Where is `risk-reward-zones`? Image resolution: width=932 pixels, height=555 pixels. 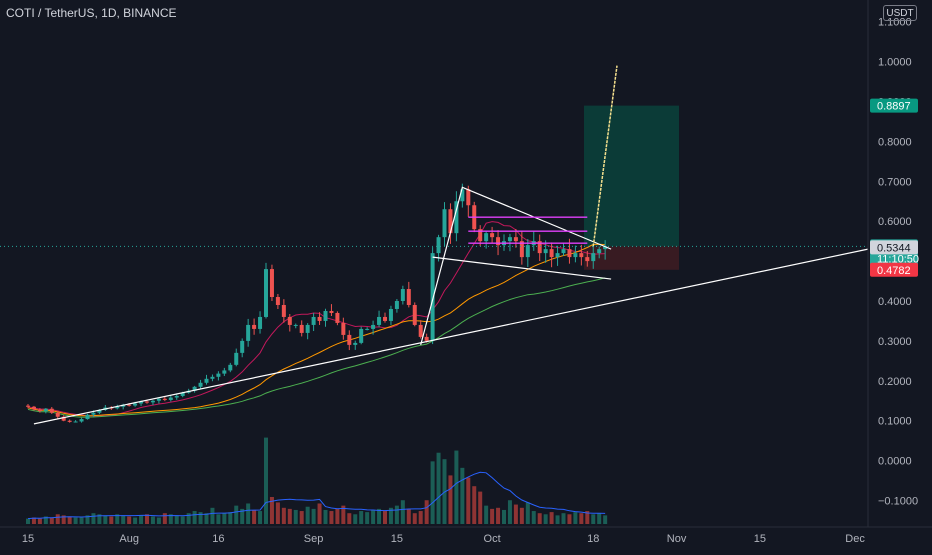
risk-reward-zones is located at coordinates (631, 187).